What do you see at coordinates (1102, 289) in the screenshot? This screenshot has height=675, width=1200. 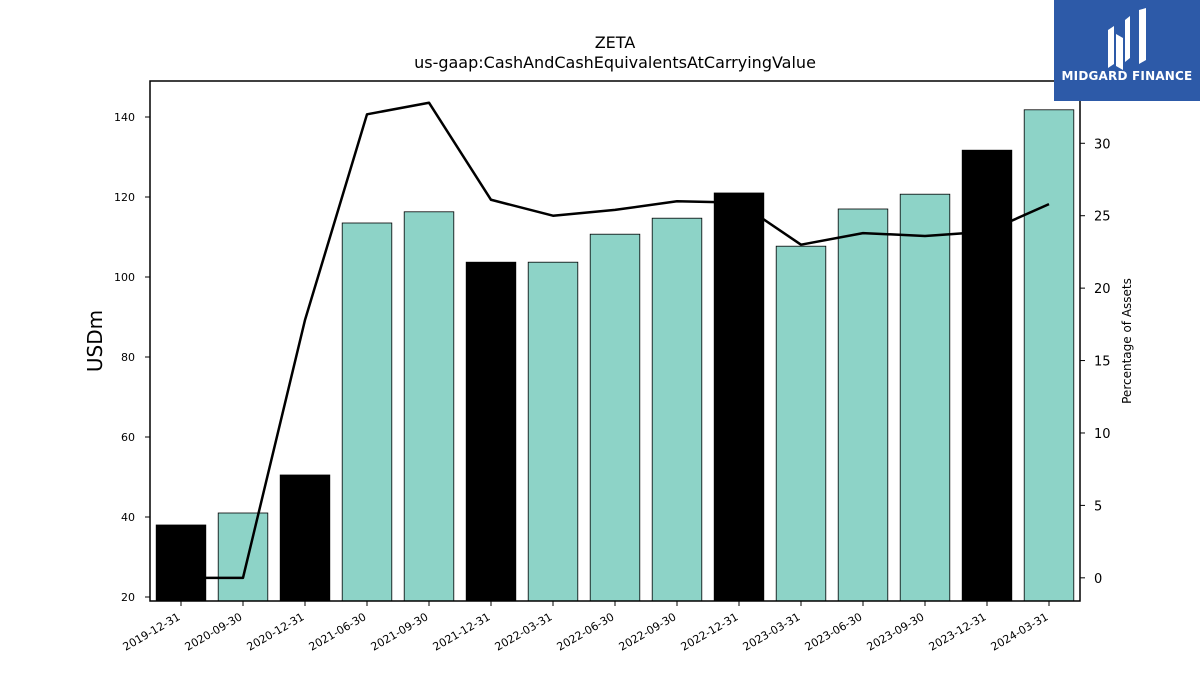 I see `y2-tick-label: 20` at bounding box center [1102, 289].